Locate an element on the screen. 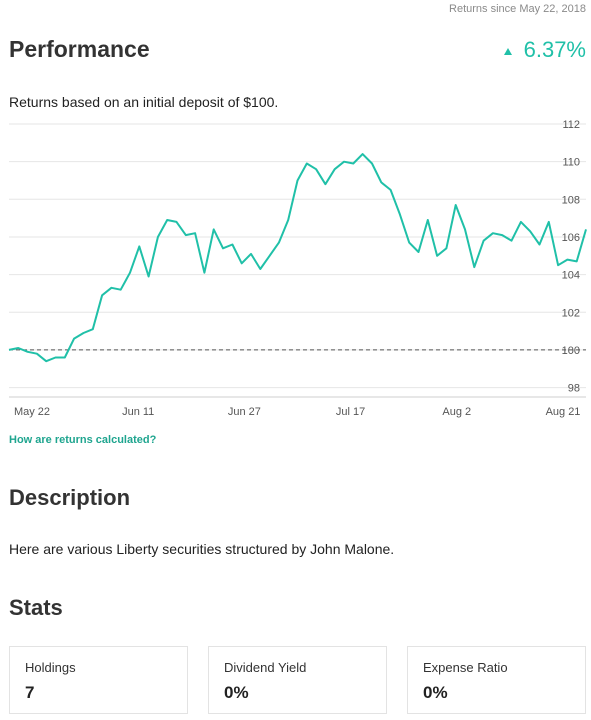 The image size is (591, 720). y-tick-label: 98 is located at coordinates (574, 389).